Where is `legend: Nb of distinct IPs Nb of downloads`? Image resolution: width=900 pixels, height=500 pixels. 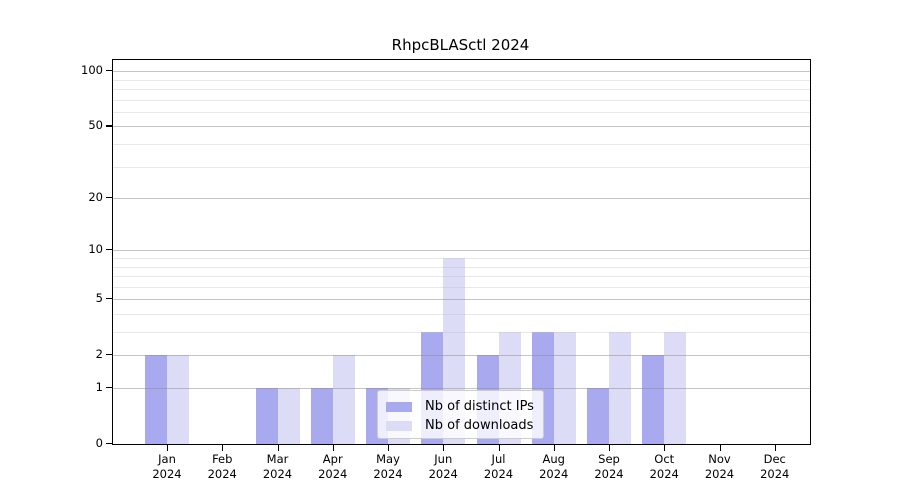
legend: Nb of distinct IPs Nb of downloads is located at coordinates (460, 414).